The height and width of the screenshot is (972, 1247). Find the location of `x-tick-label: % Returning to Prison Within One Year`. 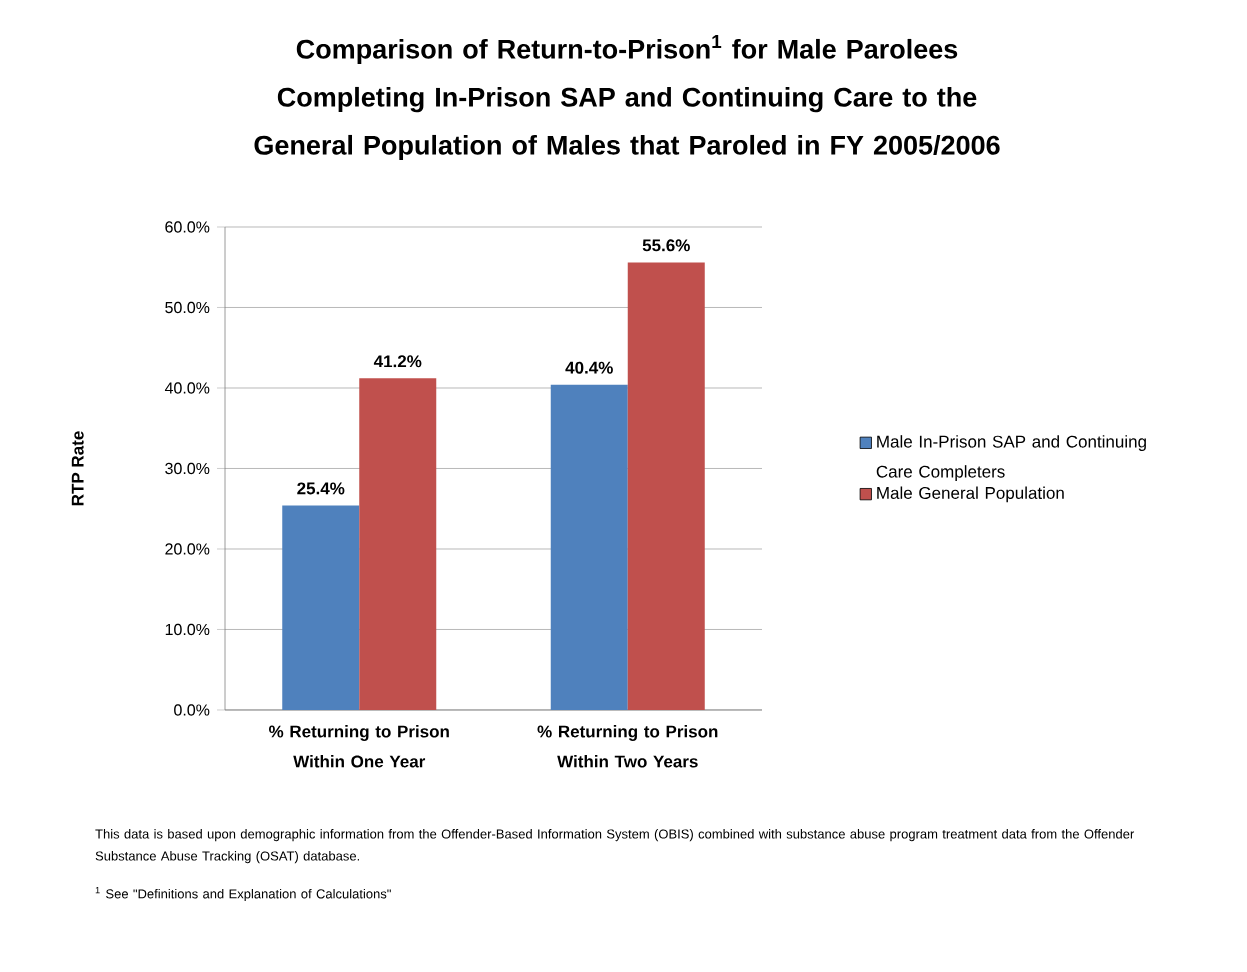

x-tick-label: % Returning to Prison Within One Year is located at coordinates (359, 746).